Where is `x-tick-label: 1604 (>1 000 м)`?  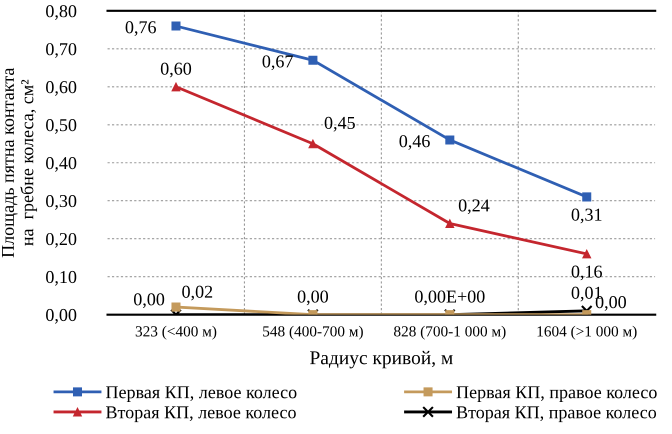 x-tick-label: 1604 (>1 000 м) is located at coordinates (587, 333).